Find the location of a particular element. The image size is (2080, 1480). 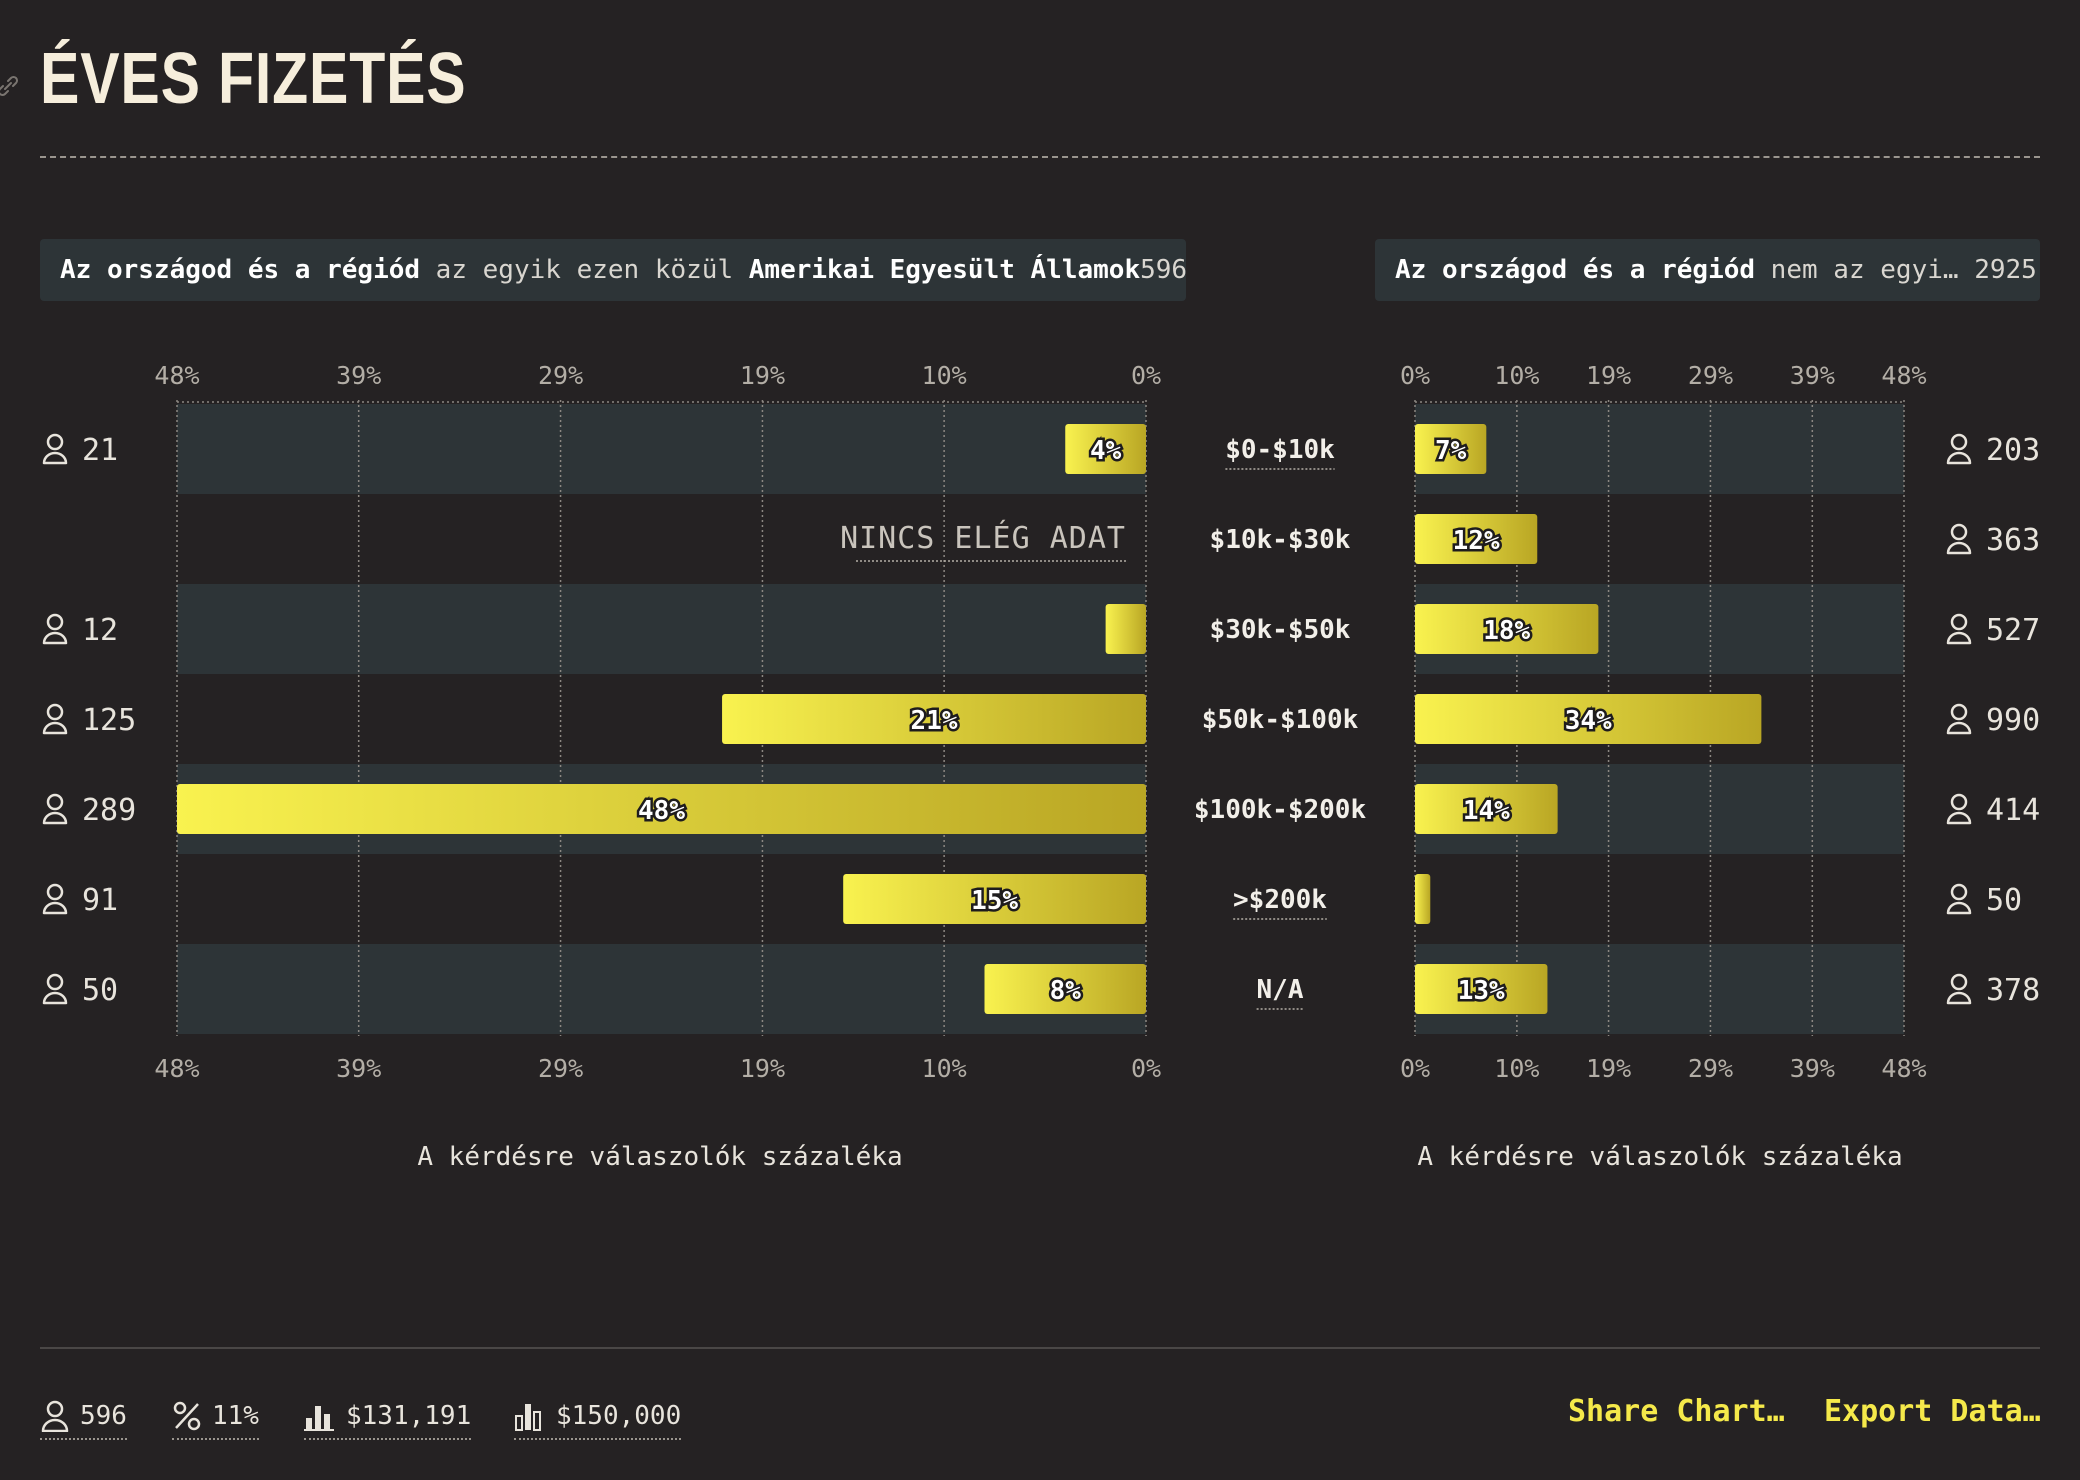

right-row-band is located at coordinates (1659, 449).